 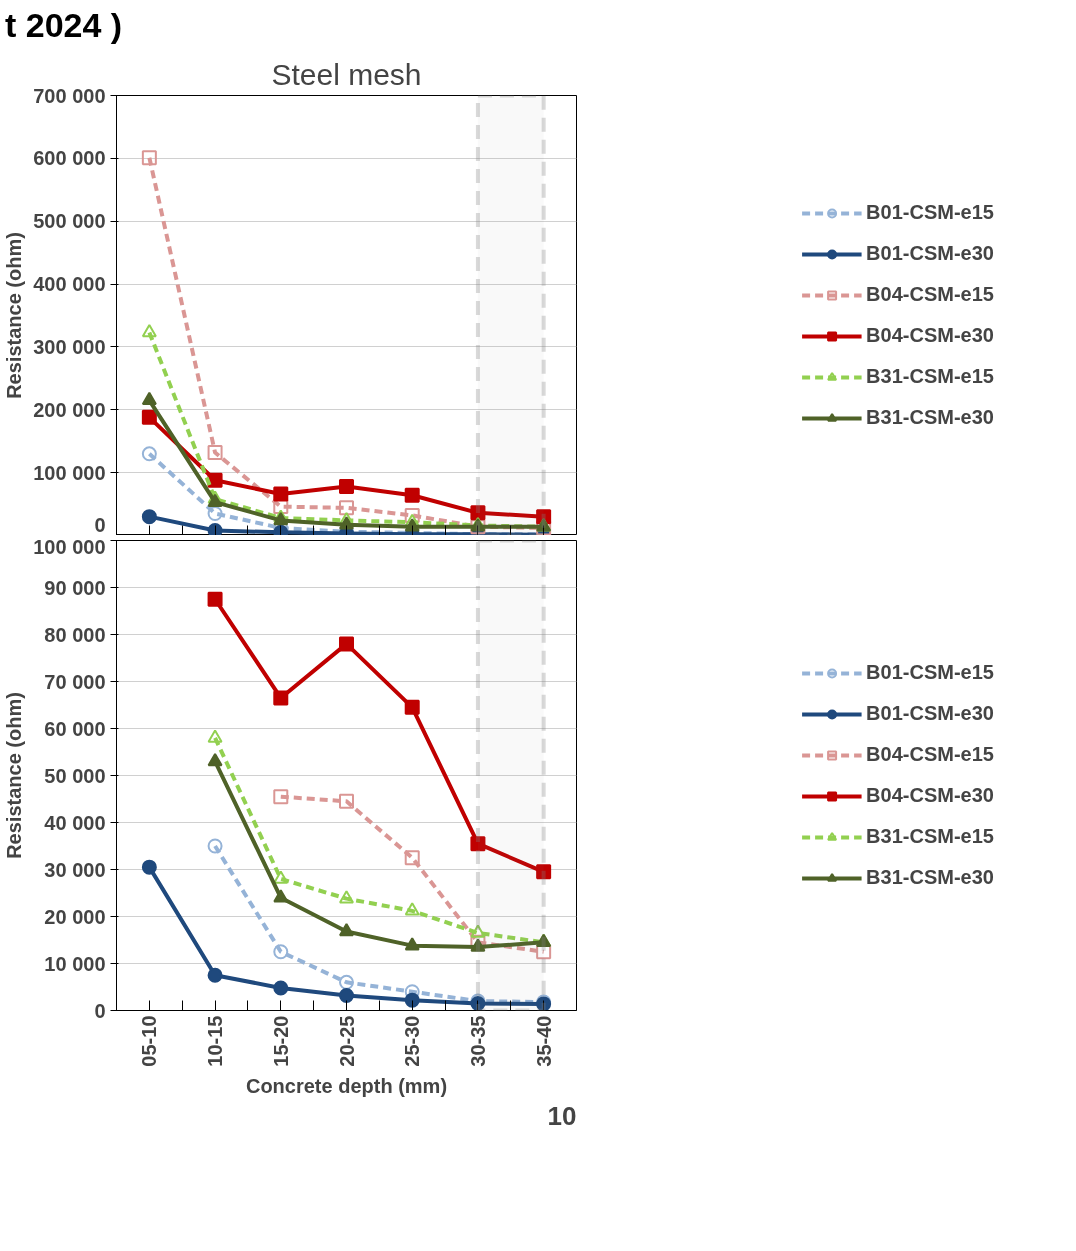 I want to click on x-tick-label: 20-25, so click(x=346, y=1041).